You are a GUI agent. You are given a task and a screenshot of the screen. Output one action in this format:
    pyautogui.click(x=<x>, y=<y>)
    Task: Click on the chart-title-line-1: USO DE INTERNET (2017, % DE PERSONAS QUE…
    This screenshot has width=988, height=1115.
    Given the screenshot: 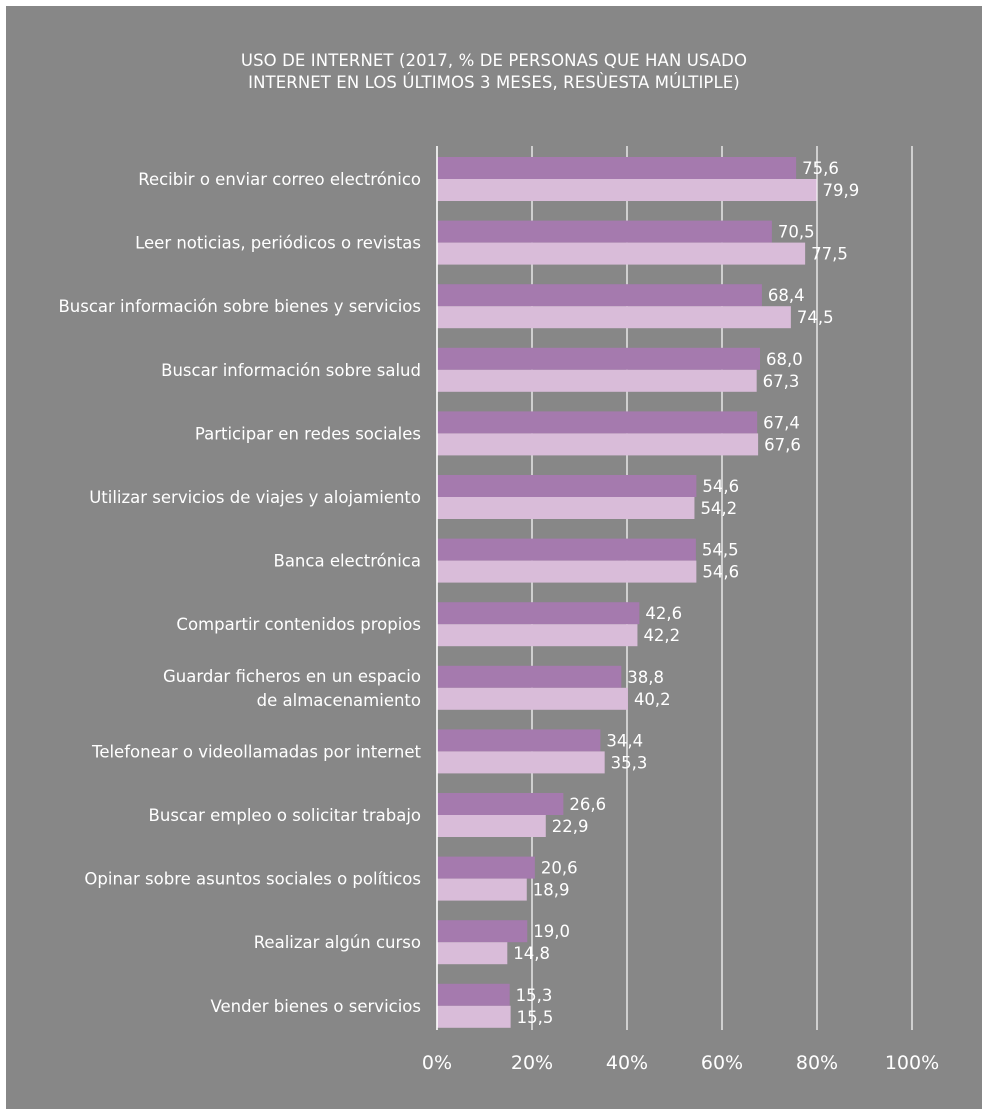 What is the action you would take?
    pyautogui.click(x=494, y=60)
    